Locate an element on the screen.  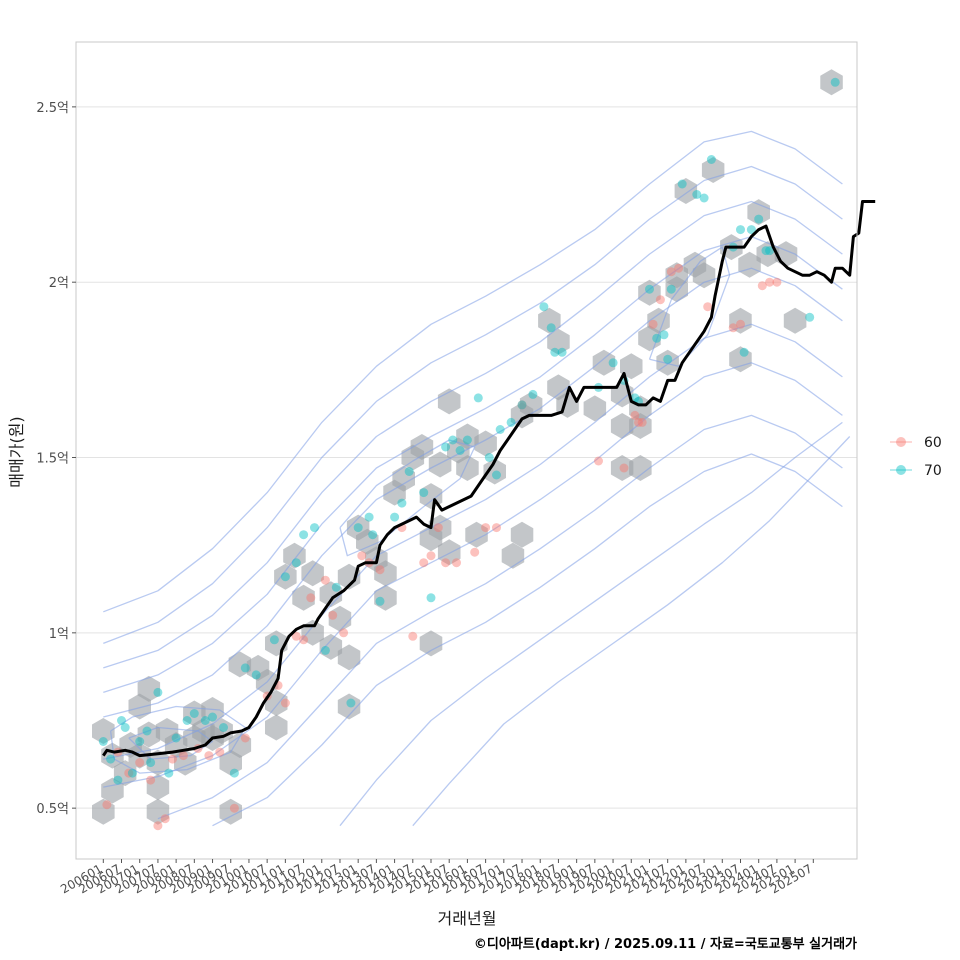
legend-label-60: 60 is located at coordinates (933, 443).